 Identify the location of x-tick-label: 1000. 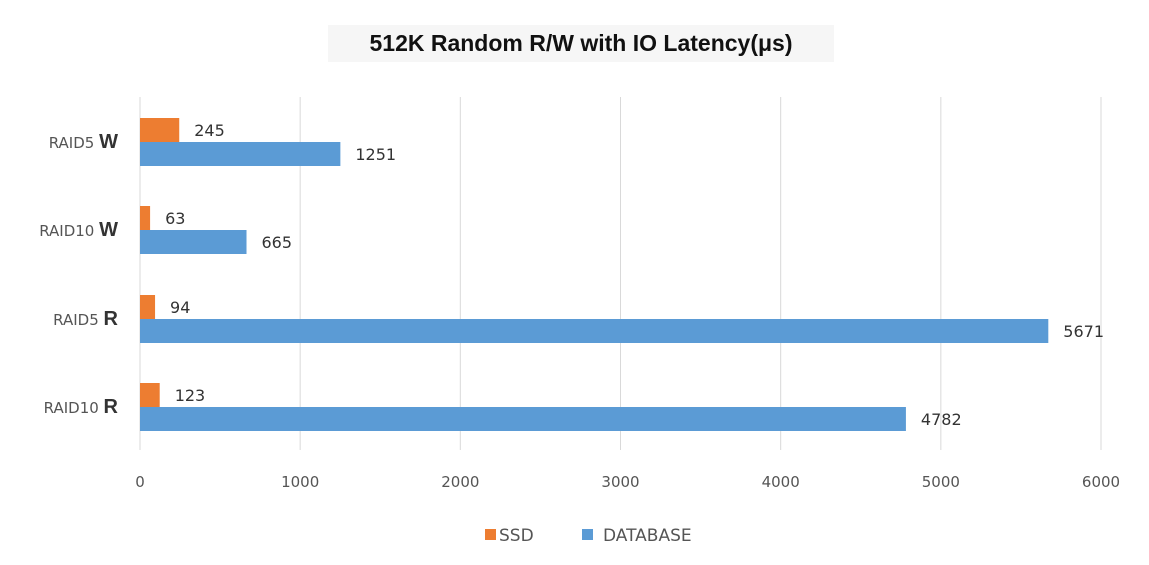
(300, 482).